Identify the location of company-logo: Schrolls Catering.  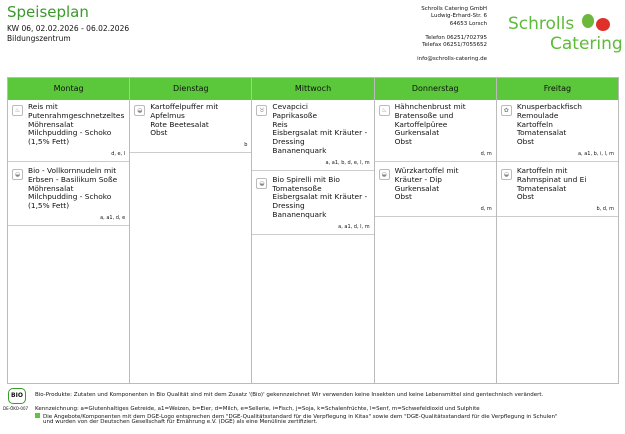
(565, 35).